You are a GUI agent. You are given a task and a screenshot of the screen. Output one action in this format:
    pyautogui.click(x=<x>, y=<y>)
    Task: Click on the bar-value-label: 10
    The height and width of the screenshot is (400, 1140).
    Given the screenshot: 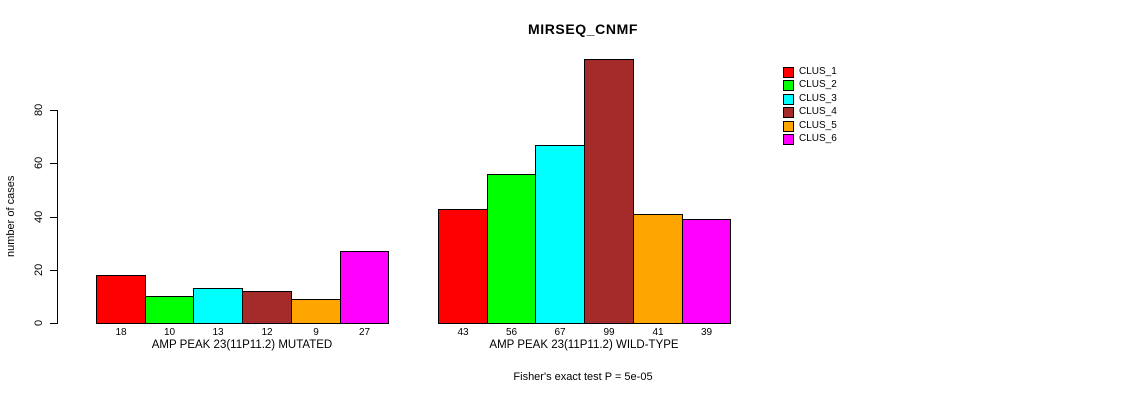 What is the action you would take?
    pyautogui.click(x=169, y=332)
    